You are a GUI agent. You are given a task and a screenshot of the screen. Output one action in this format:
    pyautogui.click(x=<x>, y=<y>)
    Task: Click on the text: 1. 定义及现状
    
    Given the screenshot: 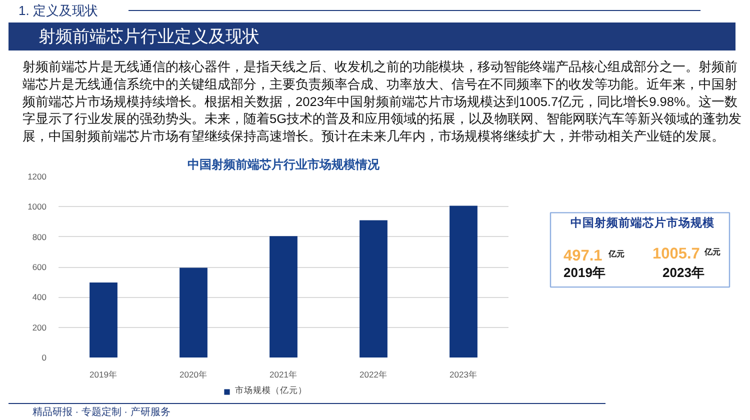 What is the action you would take?
    pyautogui.click(x=58, y=10)
    